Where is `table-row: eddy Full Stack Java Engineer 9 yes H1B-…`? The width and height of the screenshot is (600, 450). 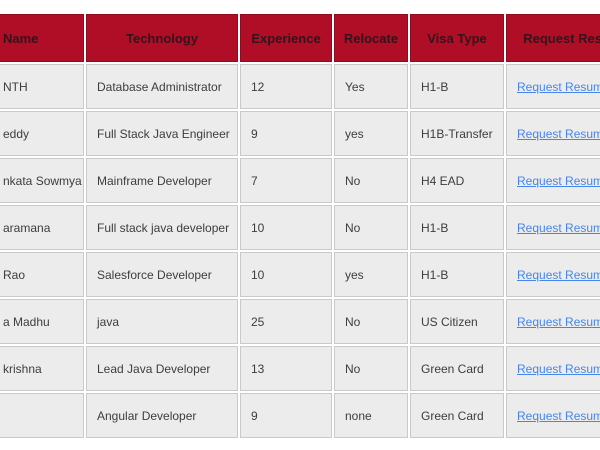 table-row: eddy Full Stack Java Engineer 9 yes H1B-… is located at coordinates (300, 133).